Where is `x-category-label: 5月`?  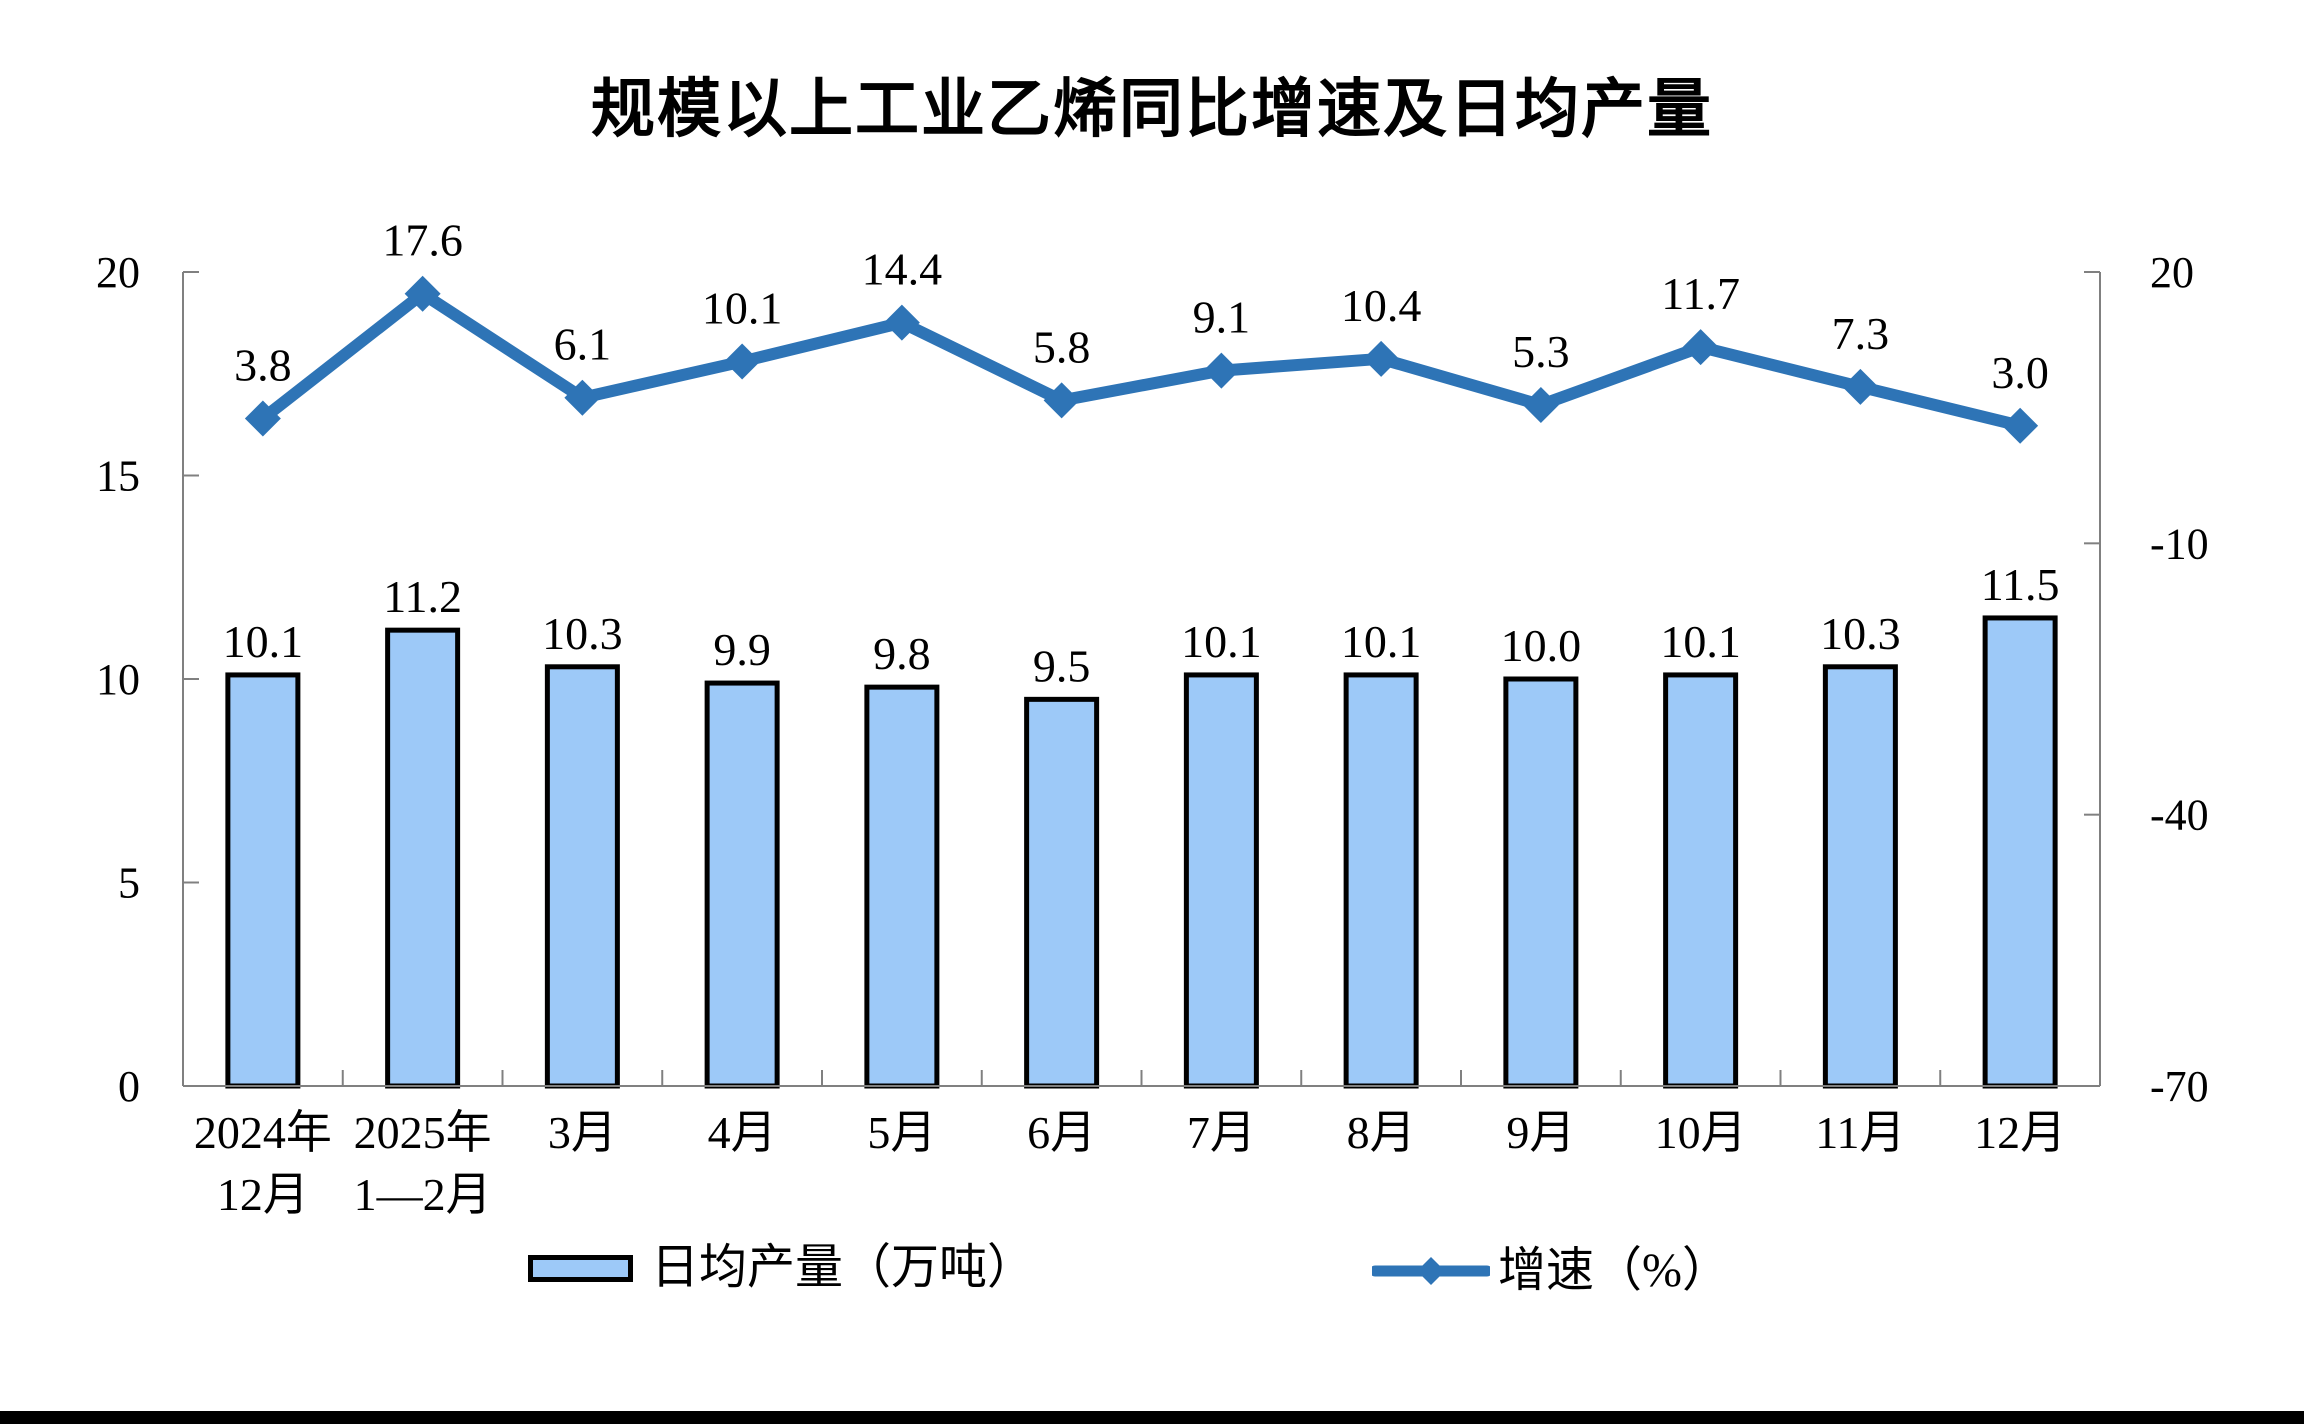 x-category-label: 5月 is located at coordinates (901, 1132).